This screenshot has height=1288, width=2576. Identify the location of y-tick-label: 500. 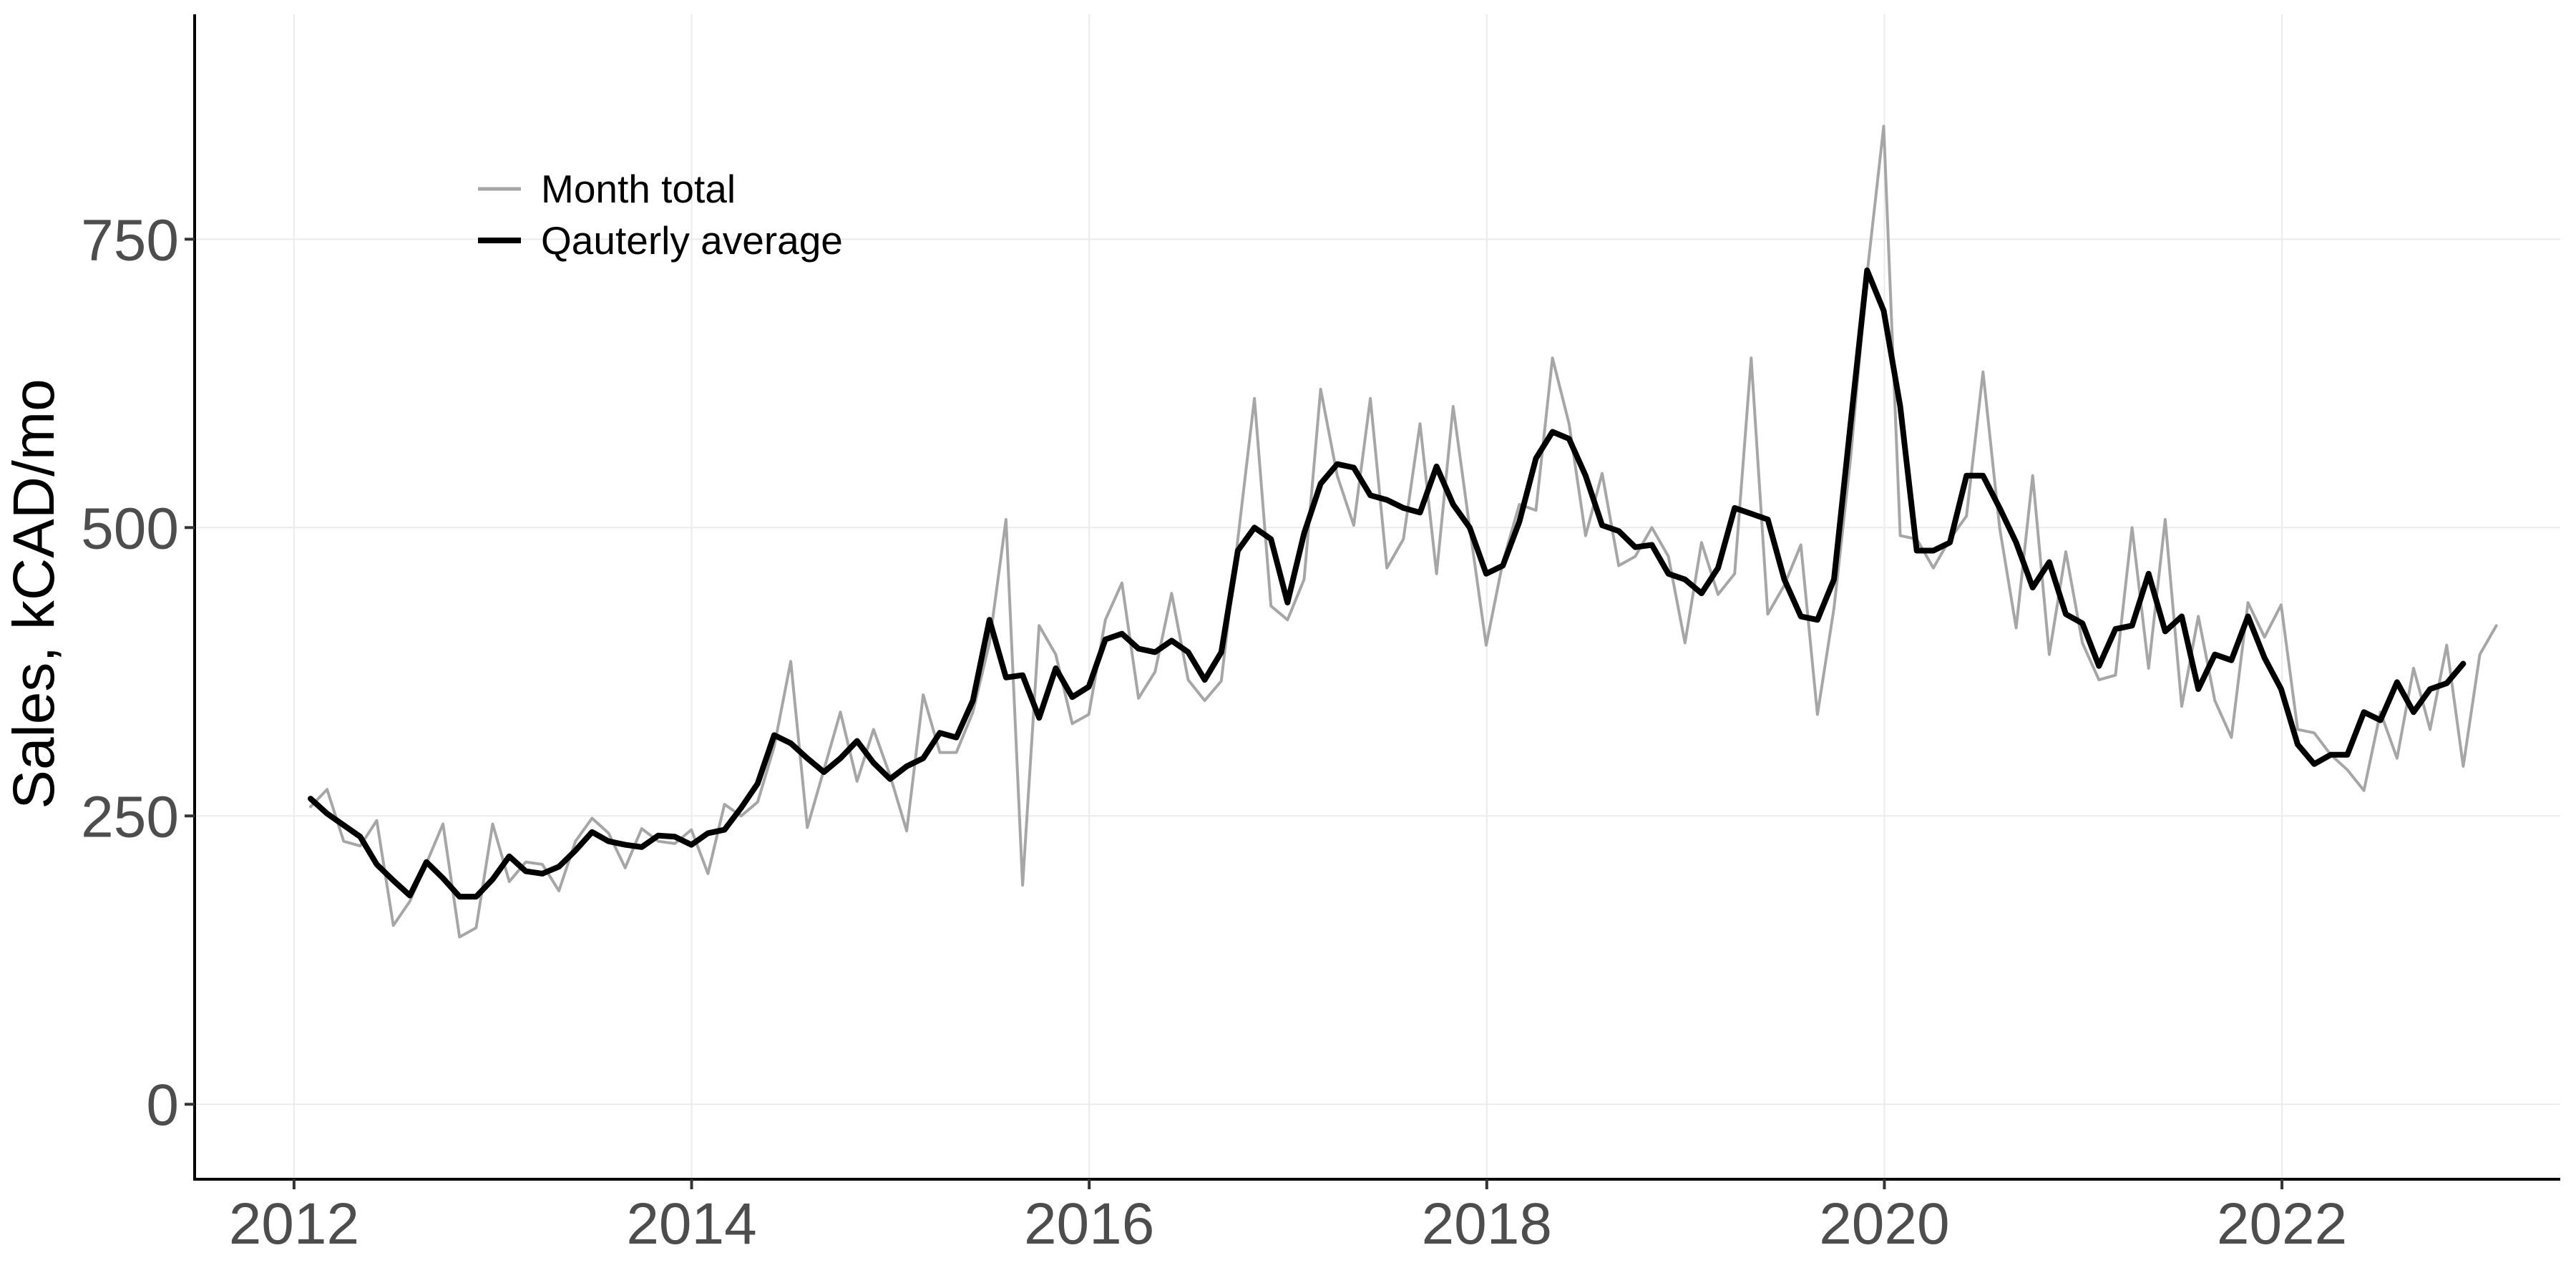
(130, 528).